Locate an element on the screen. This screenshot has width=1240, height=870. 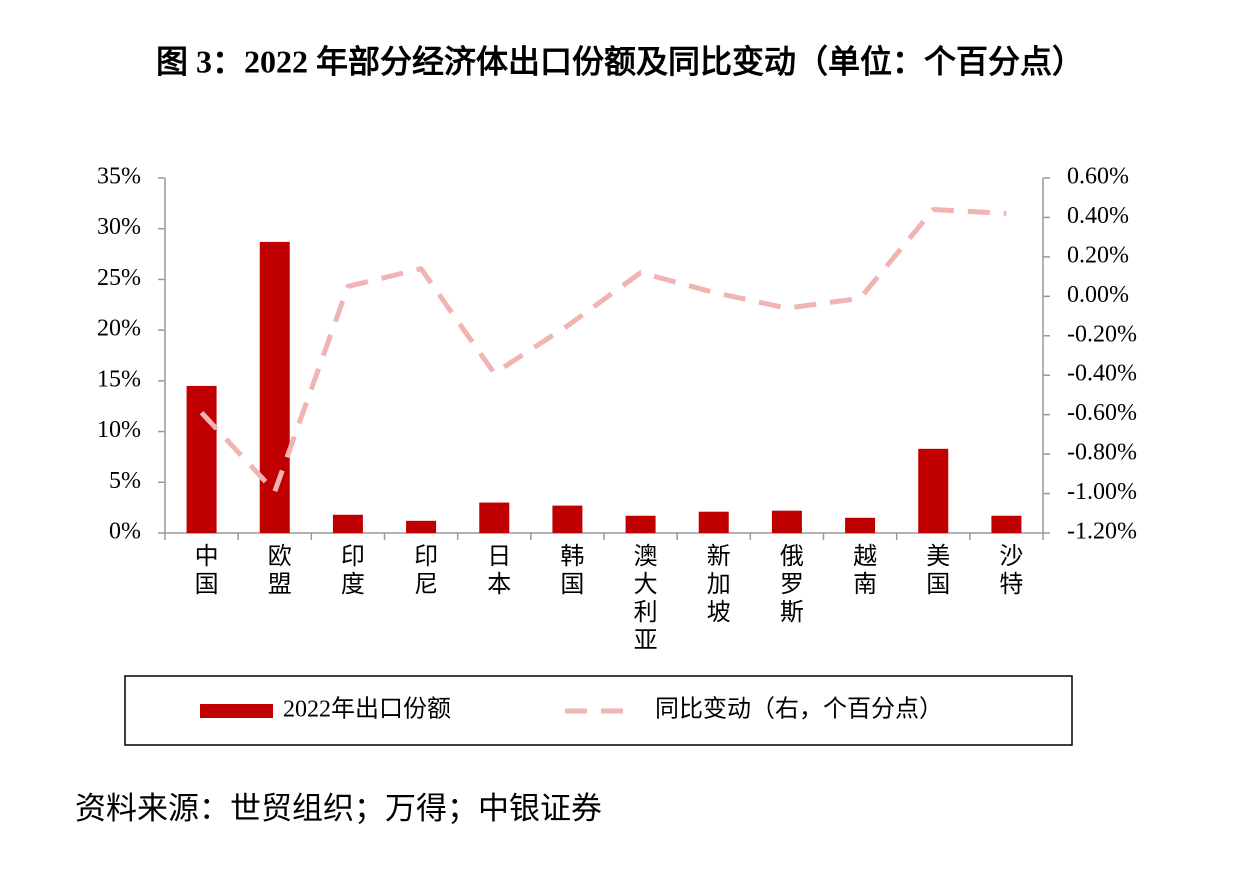
x-tick-label: 澳大利亚 is located at coordinates (643, 599).